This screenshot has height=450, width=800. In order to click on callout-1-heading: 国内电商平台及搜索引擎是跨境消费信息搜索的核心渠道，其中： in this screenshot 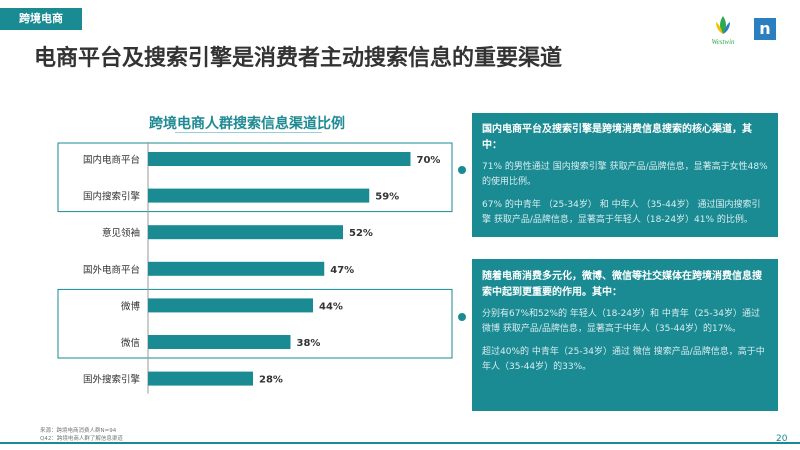, I will do `click(617, 137)`.